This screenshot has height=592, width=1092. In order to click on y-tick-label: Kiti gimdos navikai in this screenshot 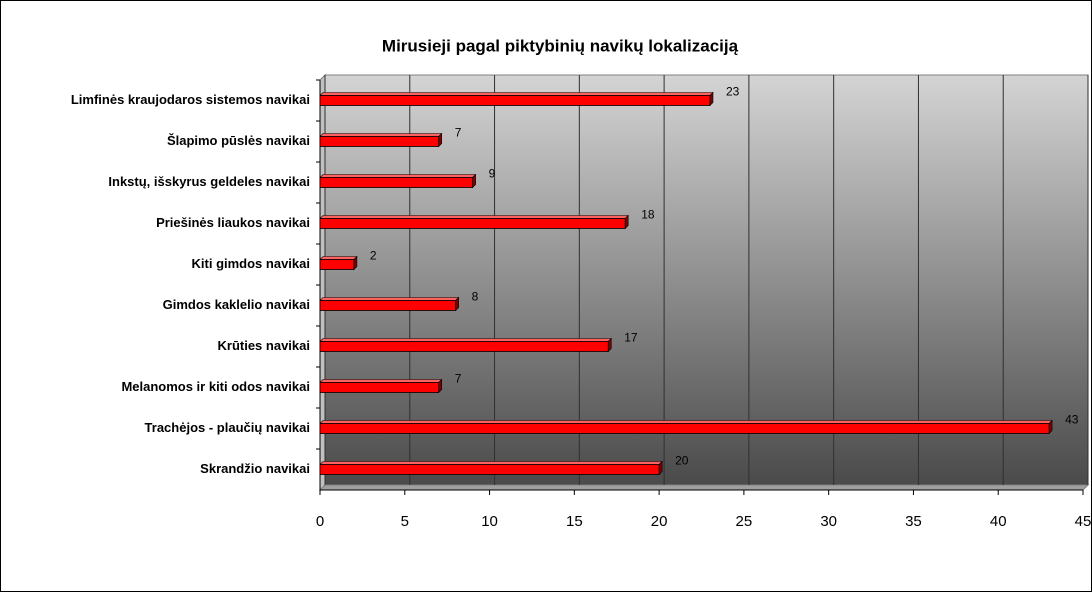, I will do `click(251, 263)`.